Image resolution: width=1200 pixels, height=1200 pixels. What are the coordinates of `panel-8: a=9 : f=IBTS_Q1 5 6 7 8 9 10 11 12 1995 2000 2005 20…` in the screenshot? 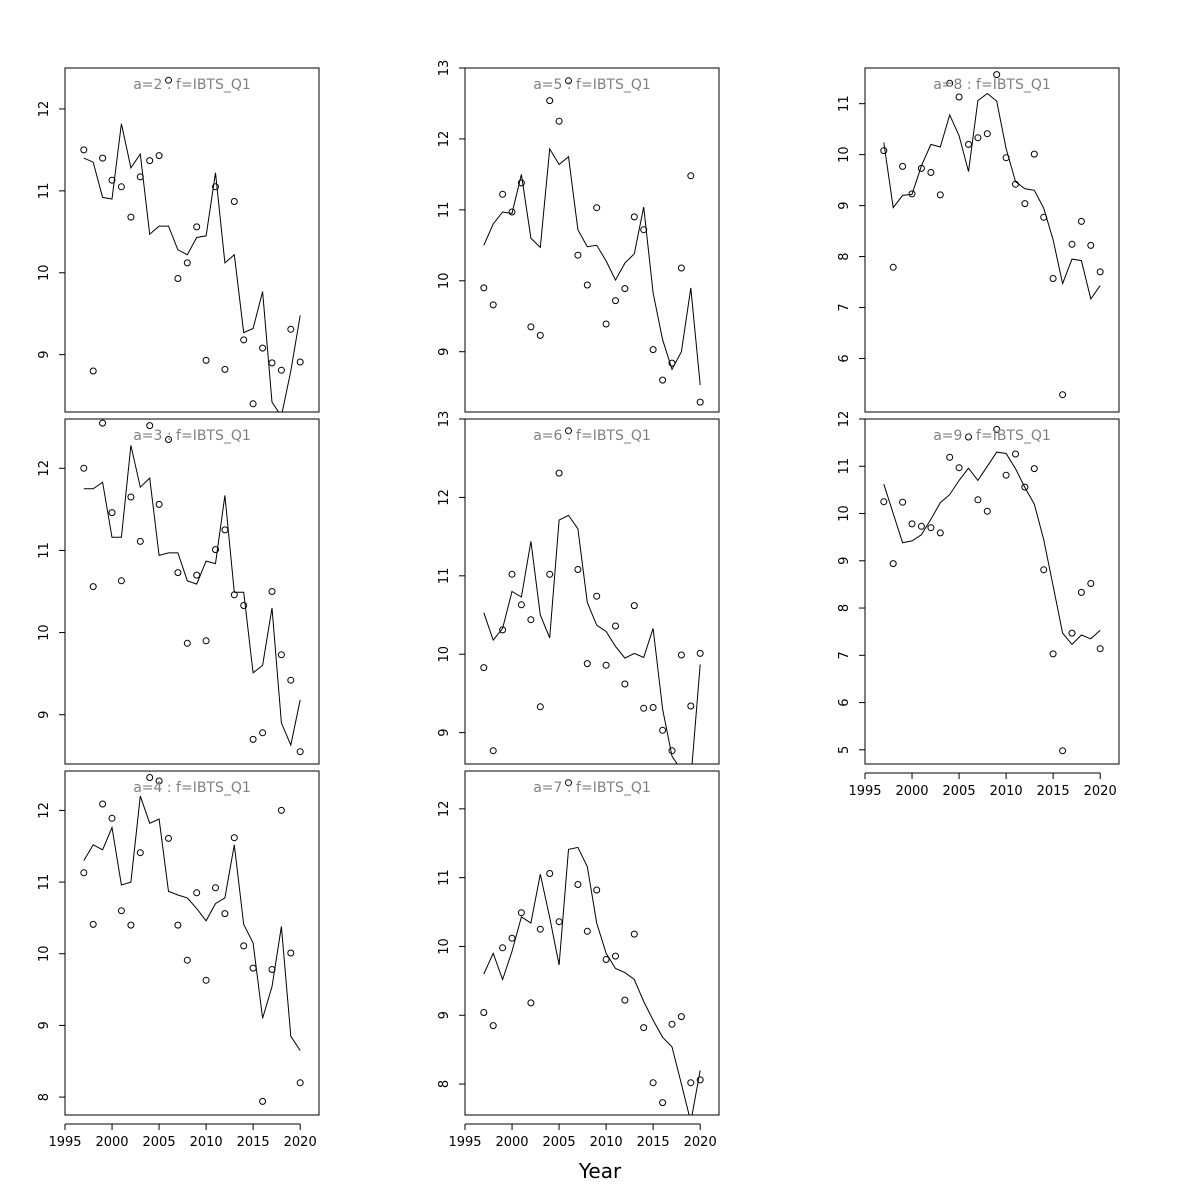 It's located at (978, 605).